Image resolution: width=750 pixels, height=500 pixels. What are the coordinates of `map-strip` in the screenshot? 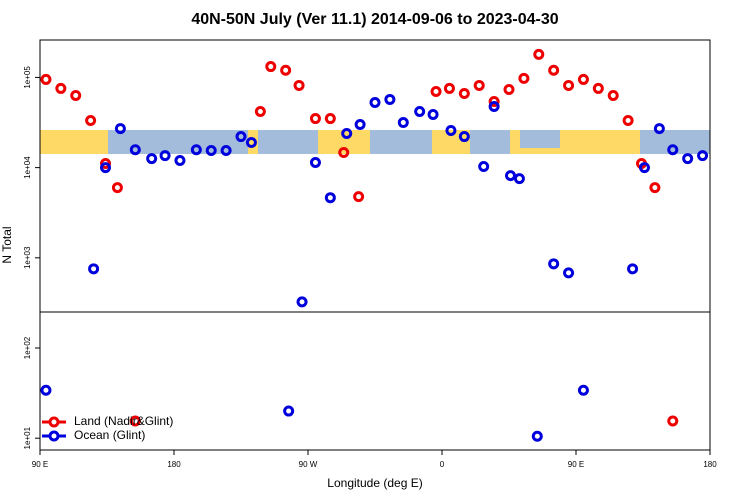 It's located at (375, 142).